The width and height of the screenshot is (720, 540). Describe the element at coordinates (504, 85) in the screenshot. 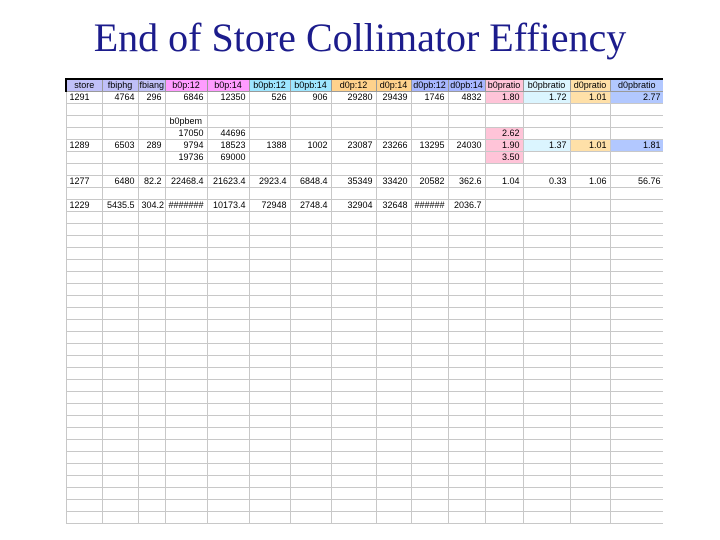

I see `column-header: b0pratio` at that location.